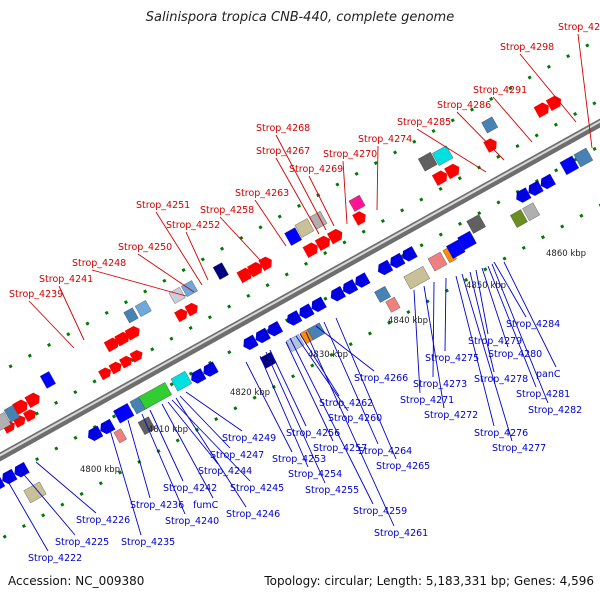  I want to click on reverse-gene-label: Strop_4279, so click(495, 341).